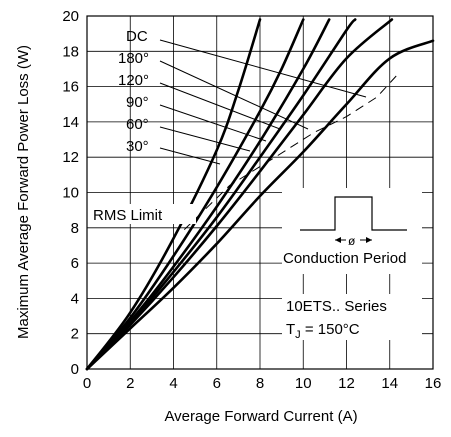  Describe the element at coordinates (433, 383) in the screenshot. I see `x-tick-label: 16` at that location.